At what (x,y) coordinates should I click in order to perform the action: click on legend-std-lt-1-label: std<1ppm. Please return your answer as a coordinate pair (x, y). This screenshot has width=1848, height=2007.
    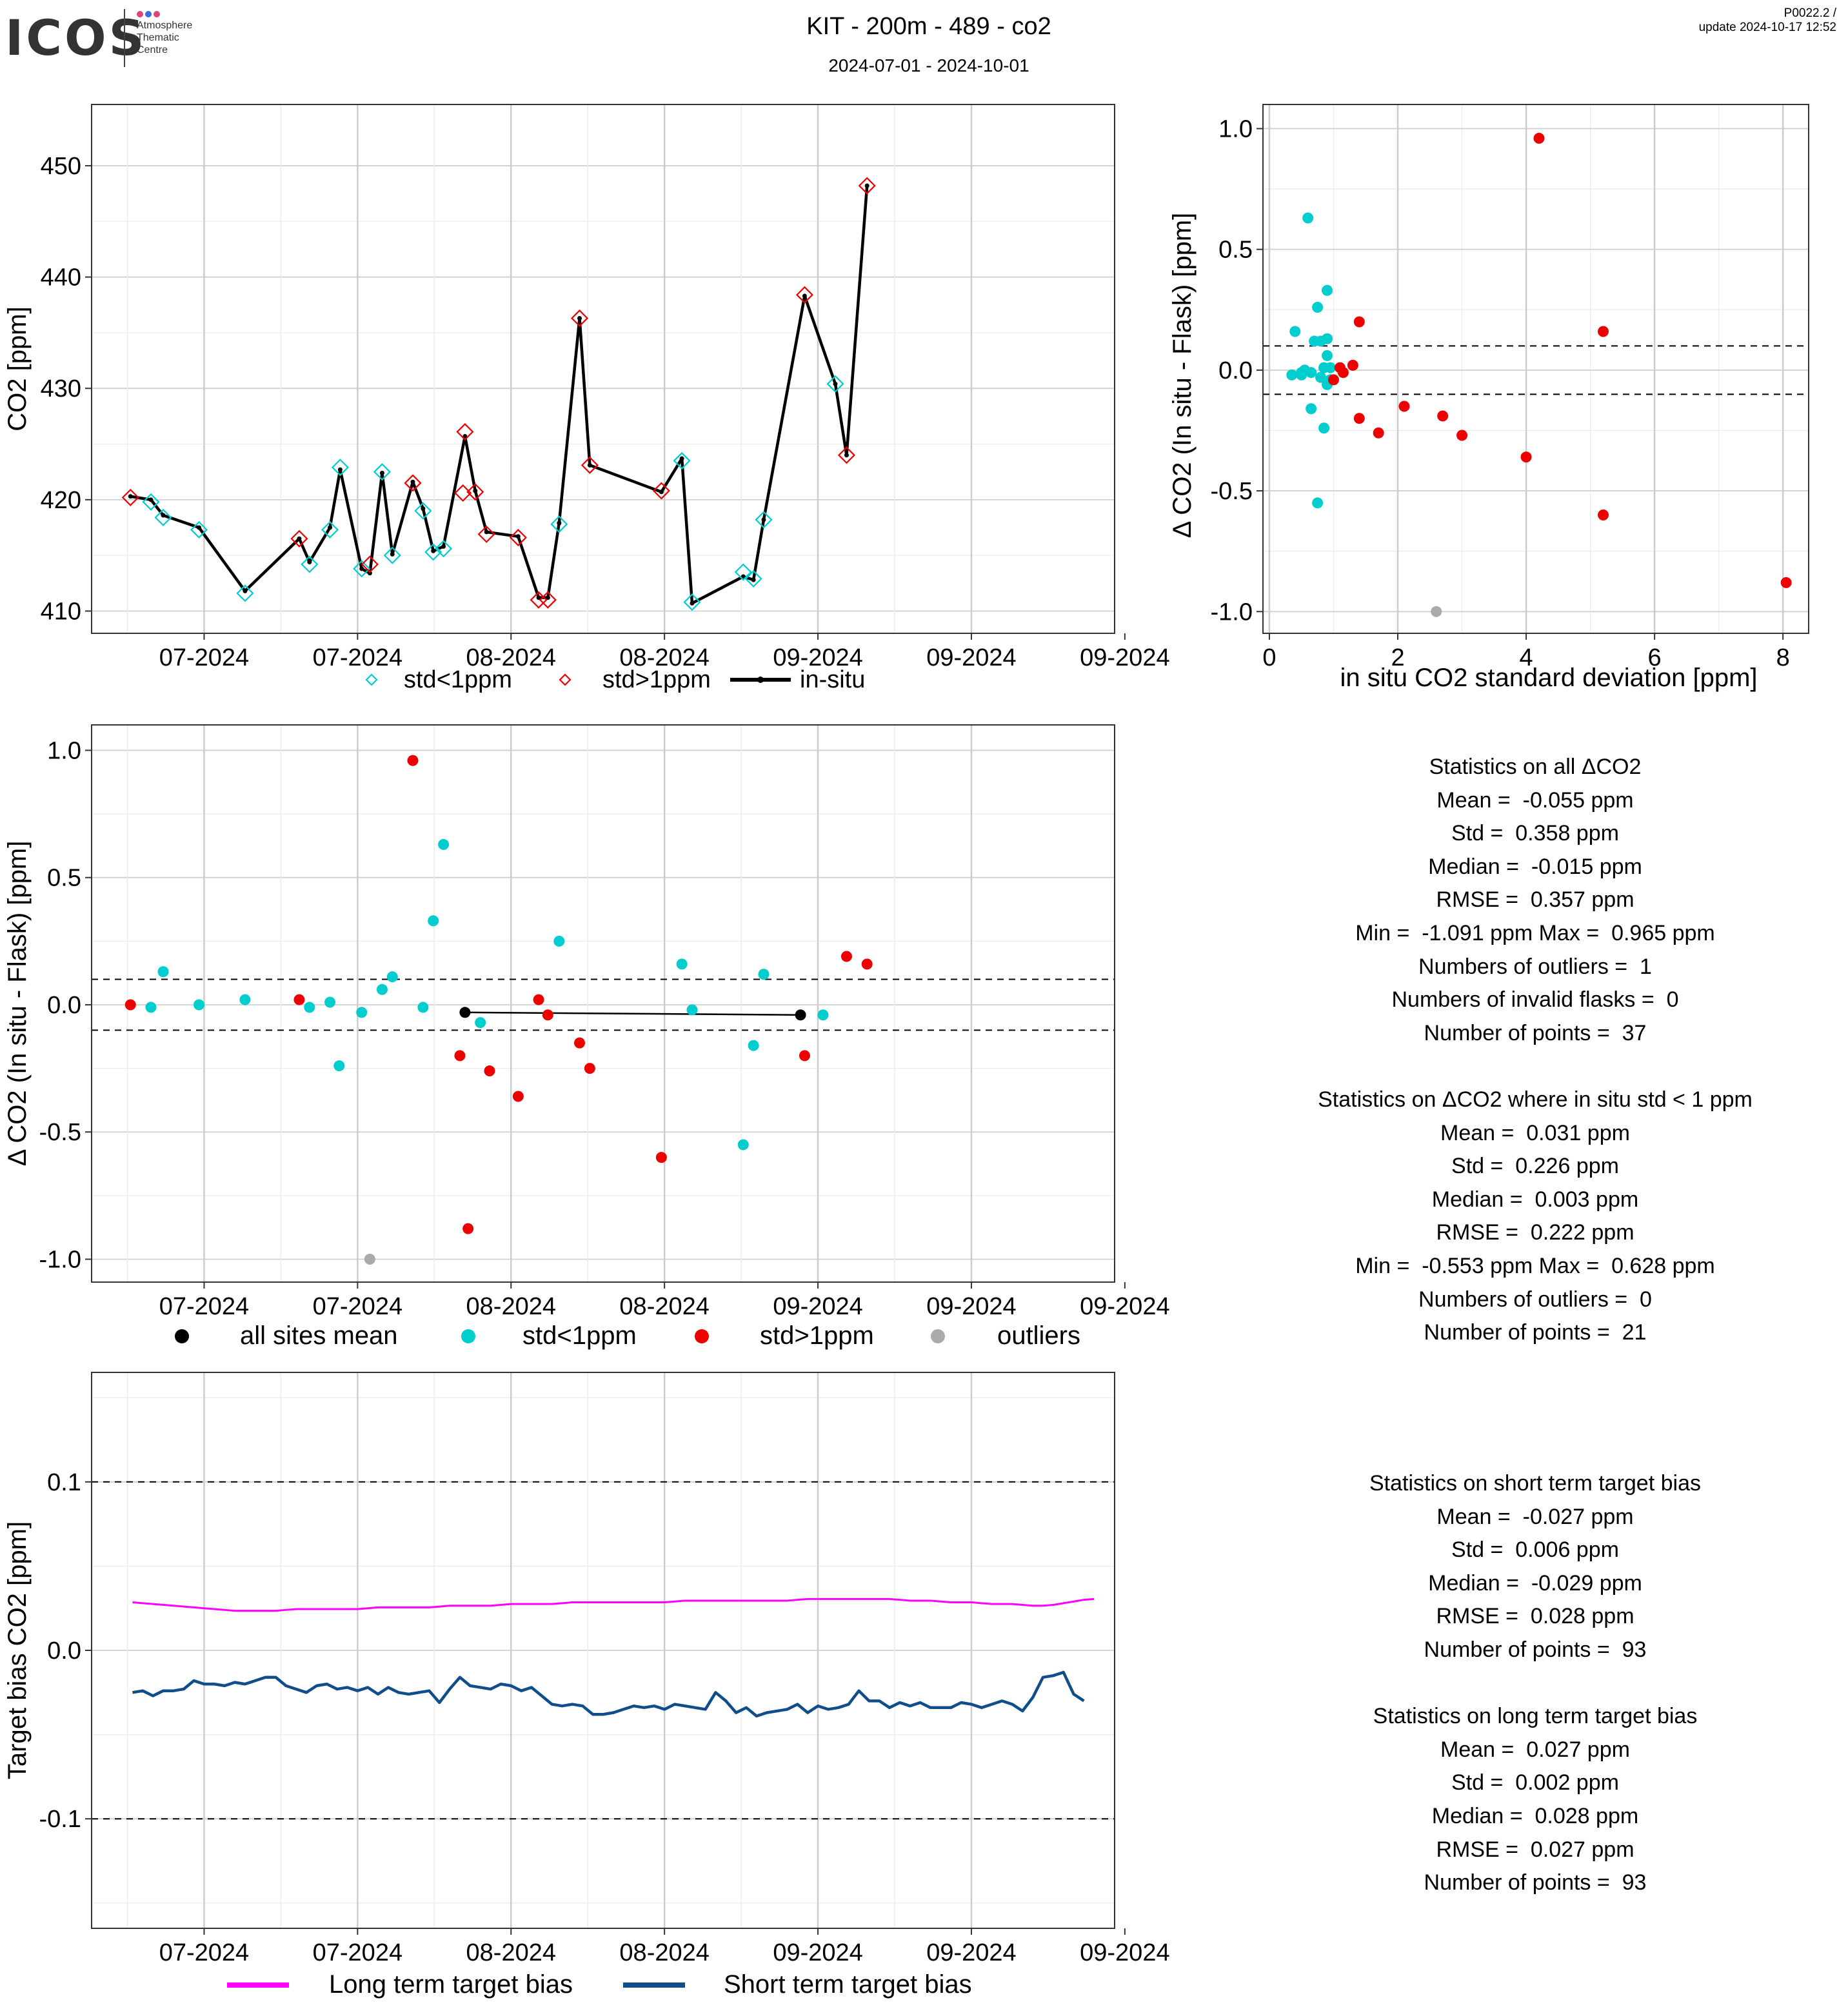
    Looking at the image, I should click on (458, 679).